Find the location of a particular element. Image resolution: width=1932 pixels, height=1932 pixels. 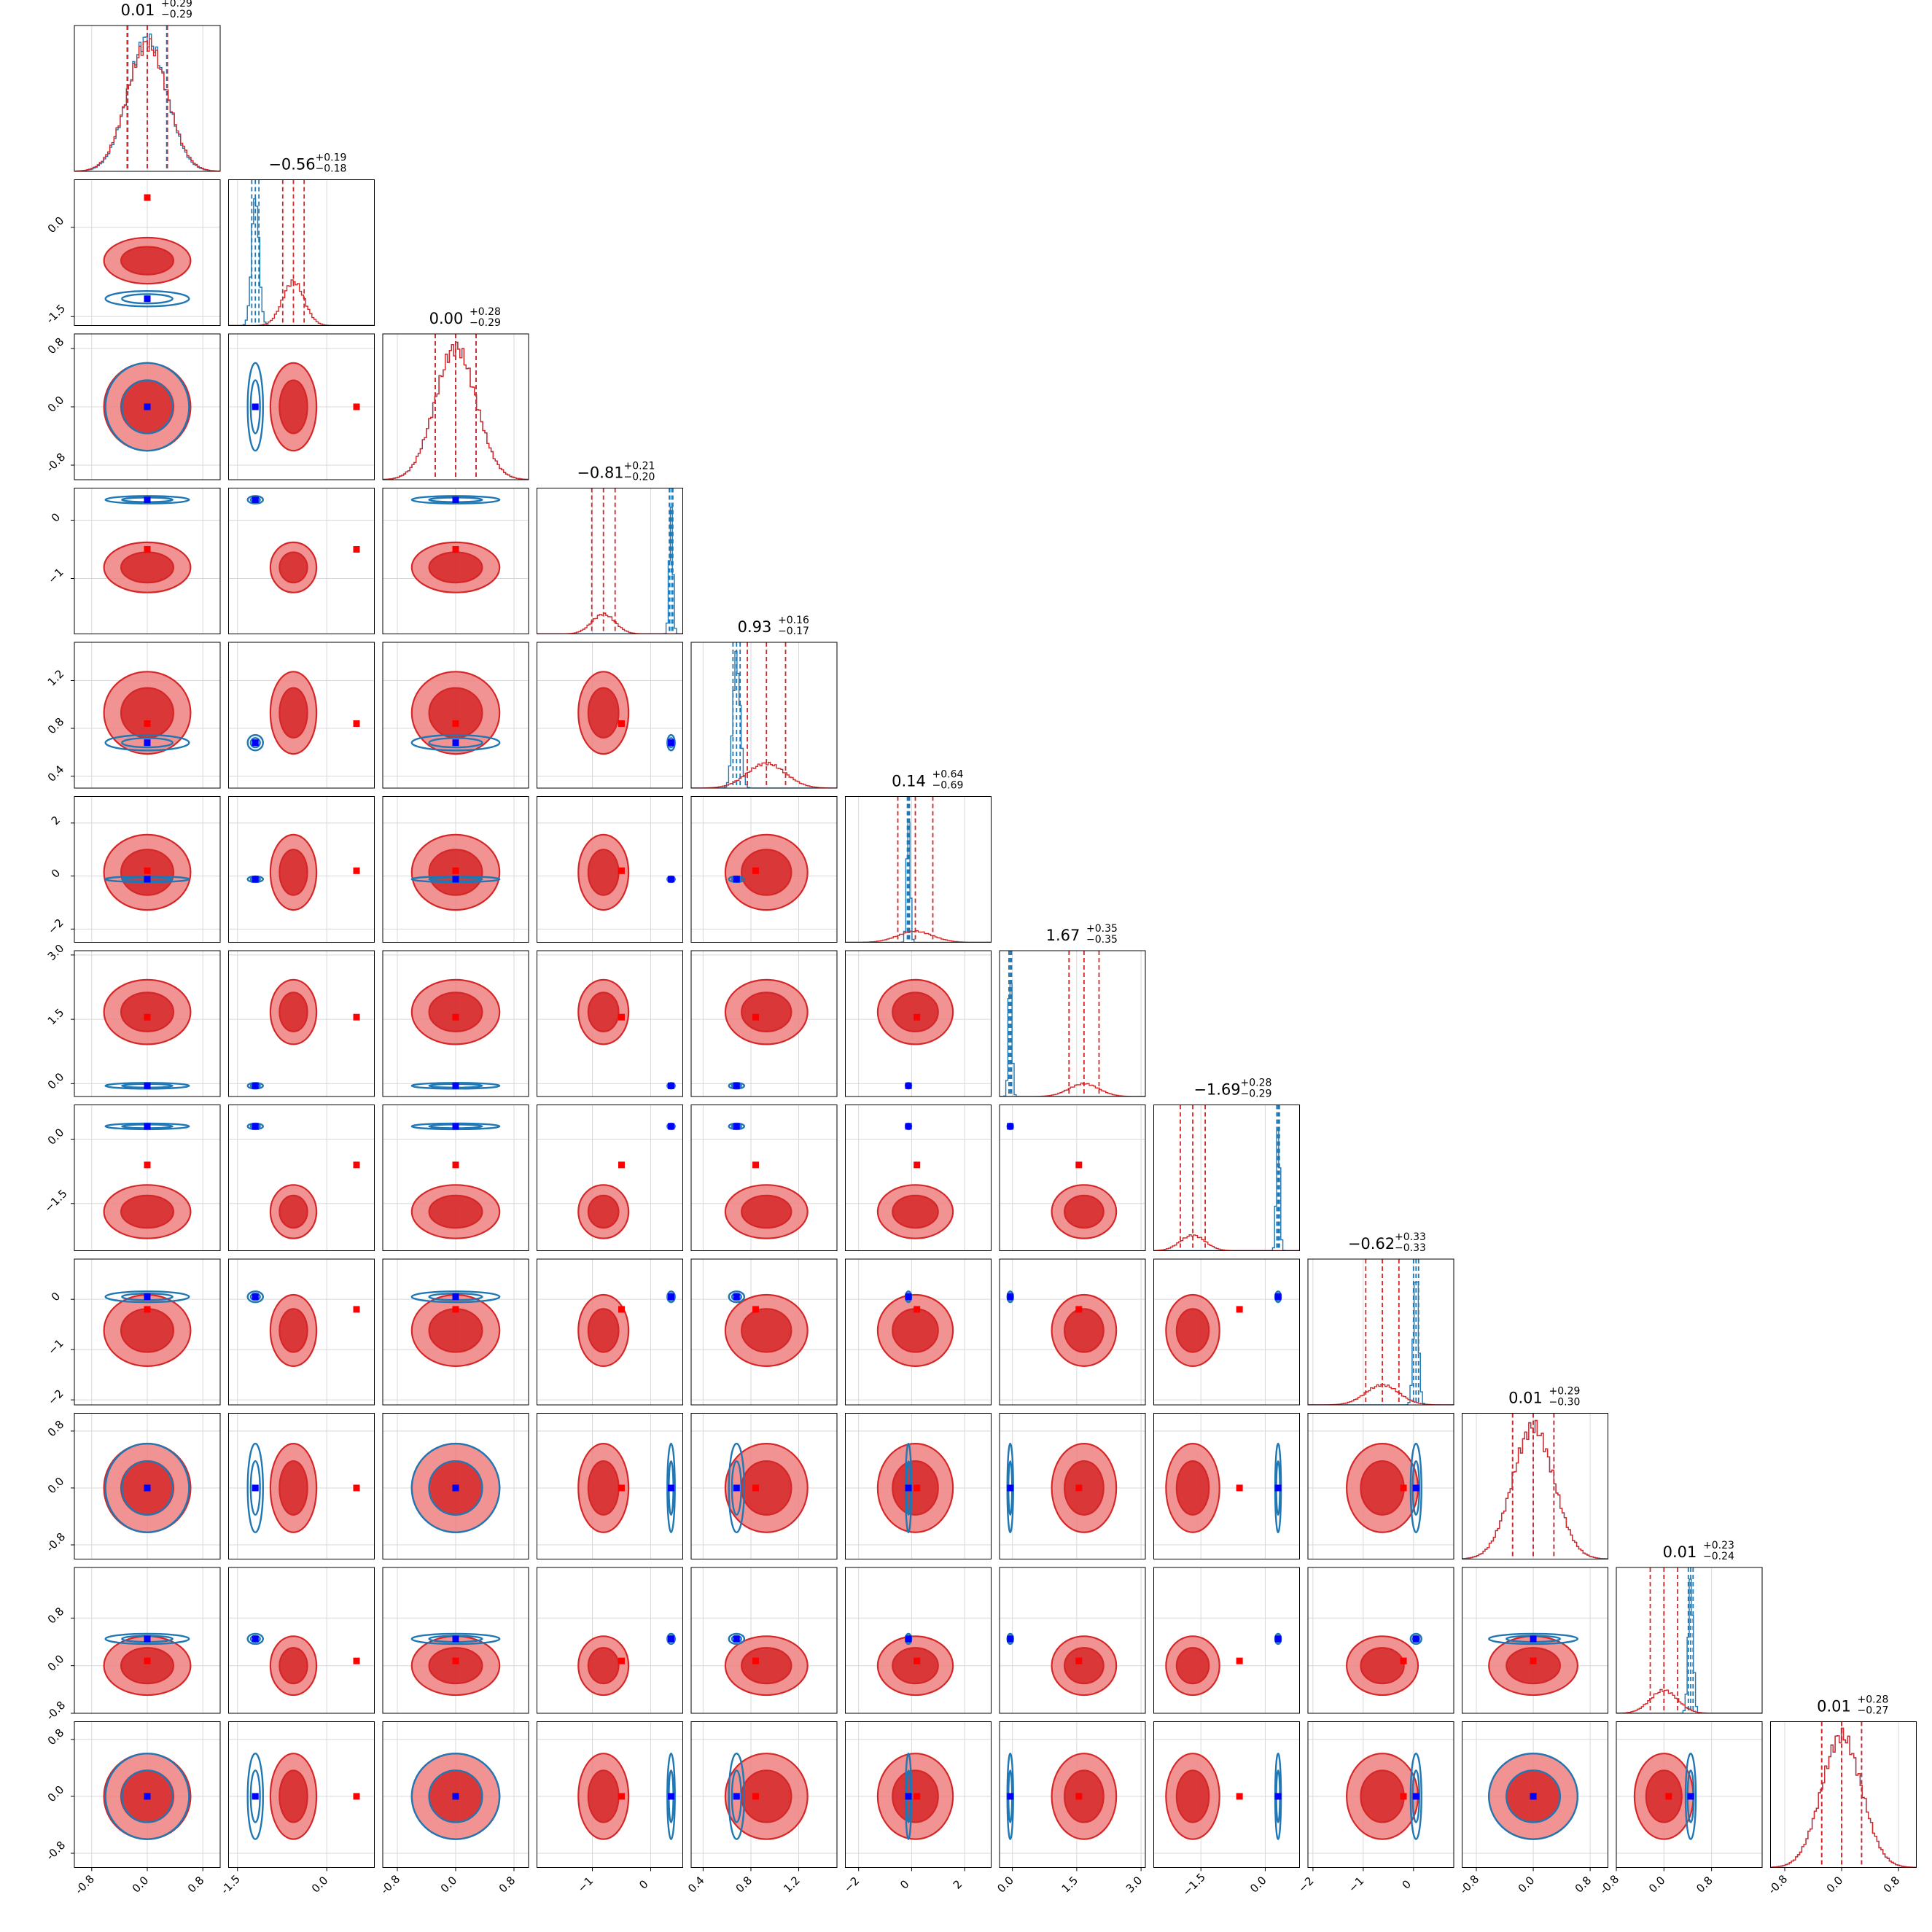

x-tick-label: 0.0 is located at coordinates (141, 1885).